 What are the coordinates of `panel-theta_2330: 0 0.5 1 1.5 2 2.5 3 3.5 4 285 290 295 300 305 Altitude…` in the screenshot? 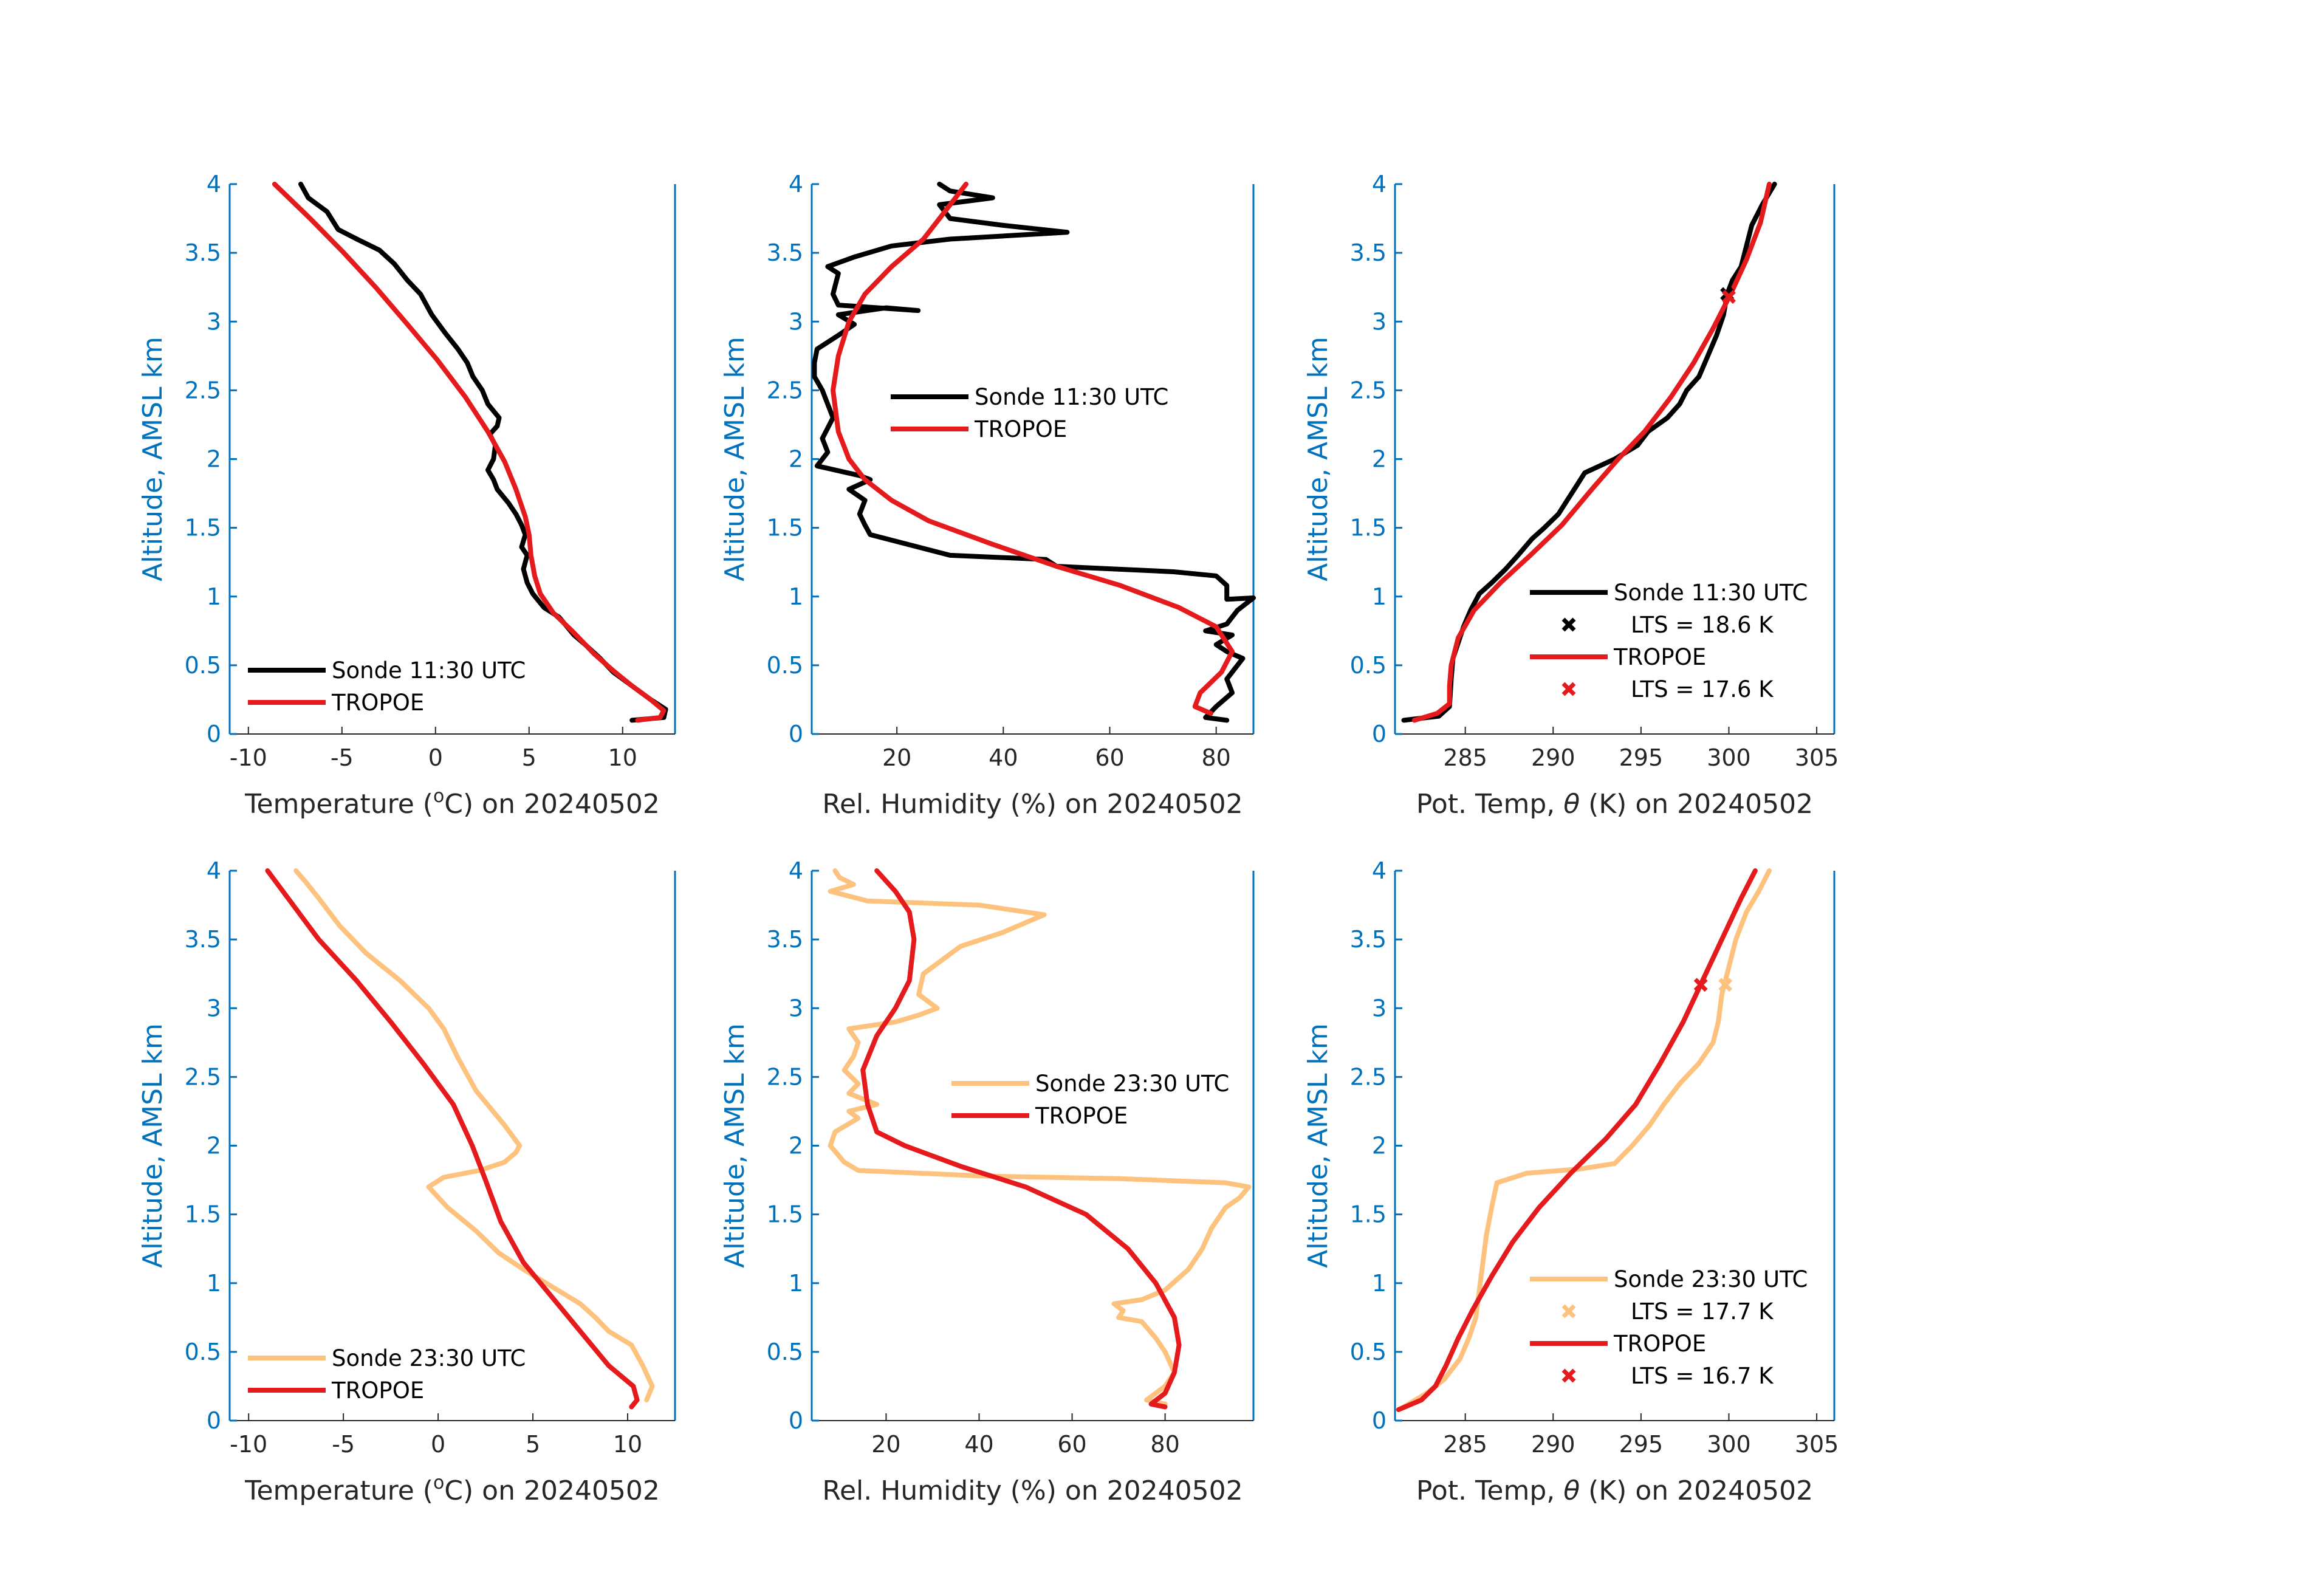 It's located at (1571, 1181).